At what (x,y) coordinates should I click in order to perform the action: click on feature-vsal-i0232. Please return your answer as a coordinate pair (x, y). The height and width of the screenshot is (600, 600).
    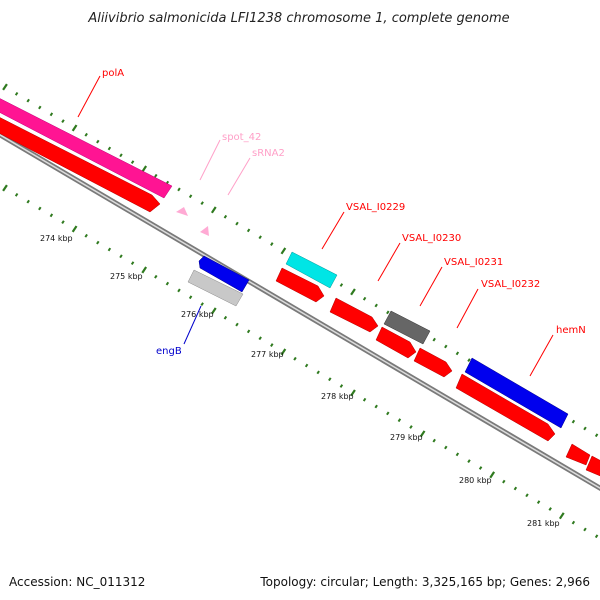
    Looking at the image, I should click on (433, 362).